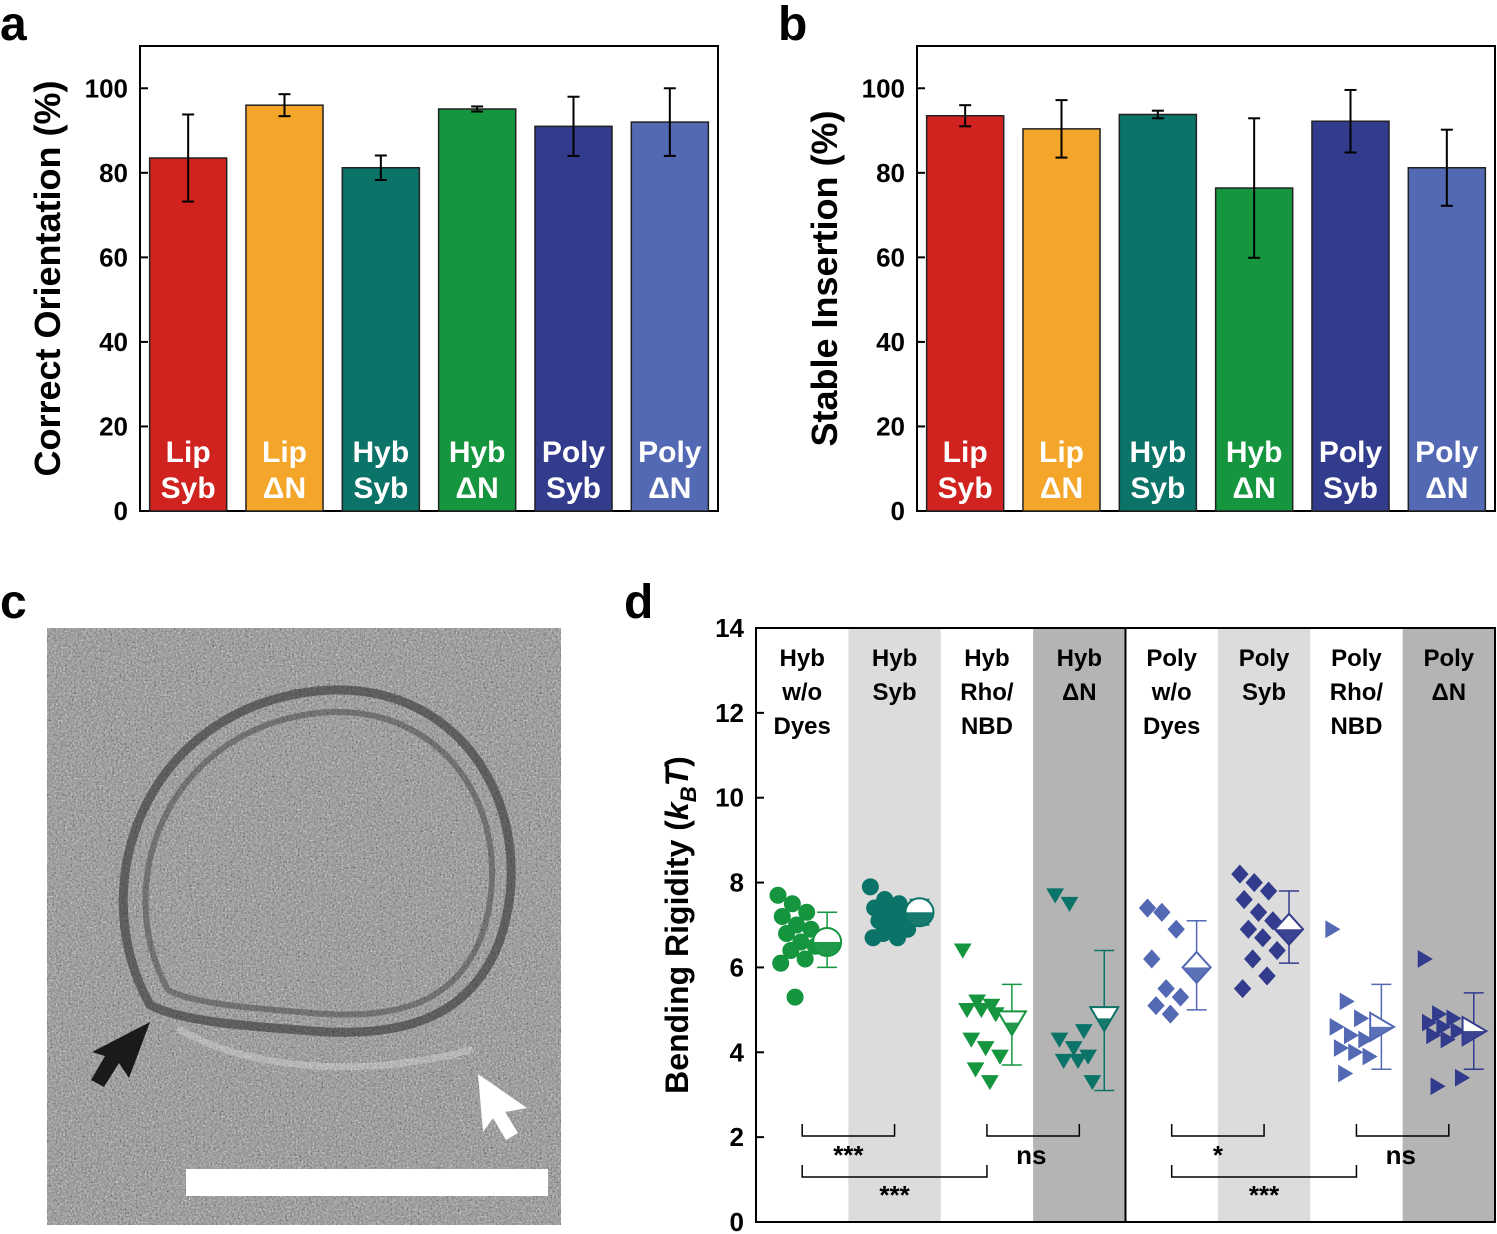 The width and height of the screenshot is (1497, 1234). I want to click on y-tick-label: 0, so click(898, 511).